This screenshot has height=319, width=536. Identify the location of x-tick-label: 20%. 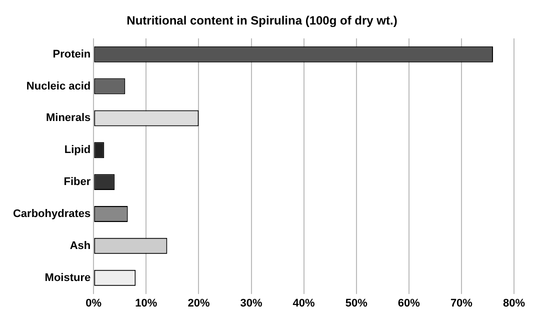
(199, 303).